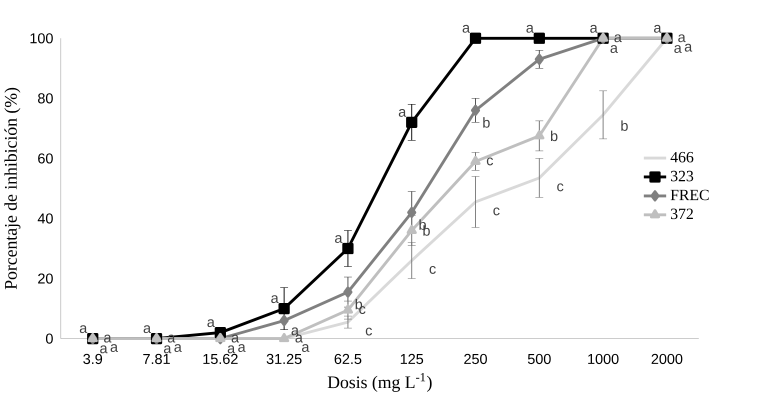  What do you see at coordinates (682, 176) in the screenshot?
I see `legend-label: 323` at bounding box center [682, 176].